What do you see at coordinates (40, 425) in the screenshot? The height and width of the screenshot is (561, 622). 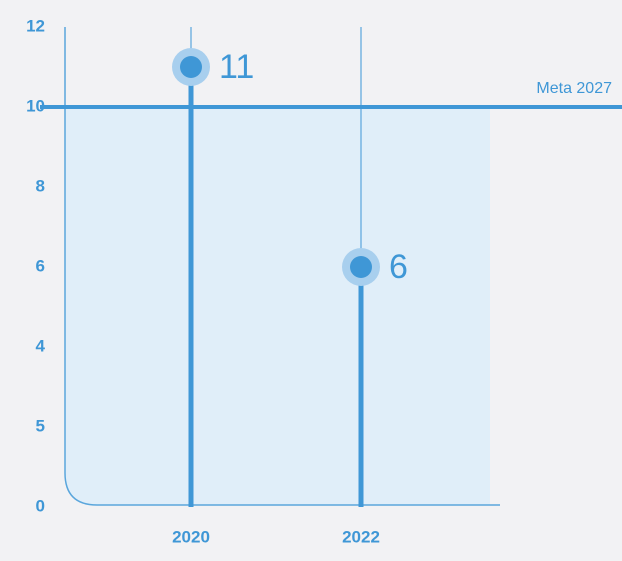 I see `y-tick-label: 5` at bounding box center [40, 425].